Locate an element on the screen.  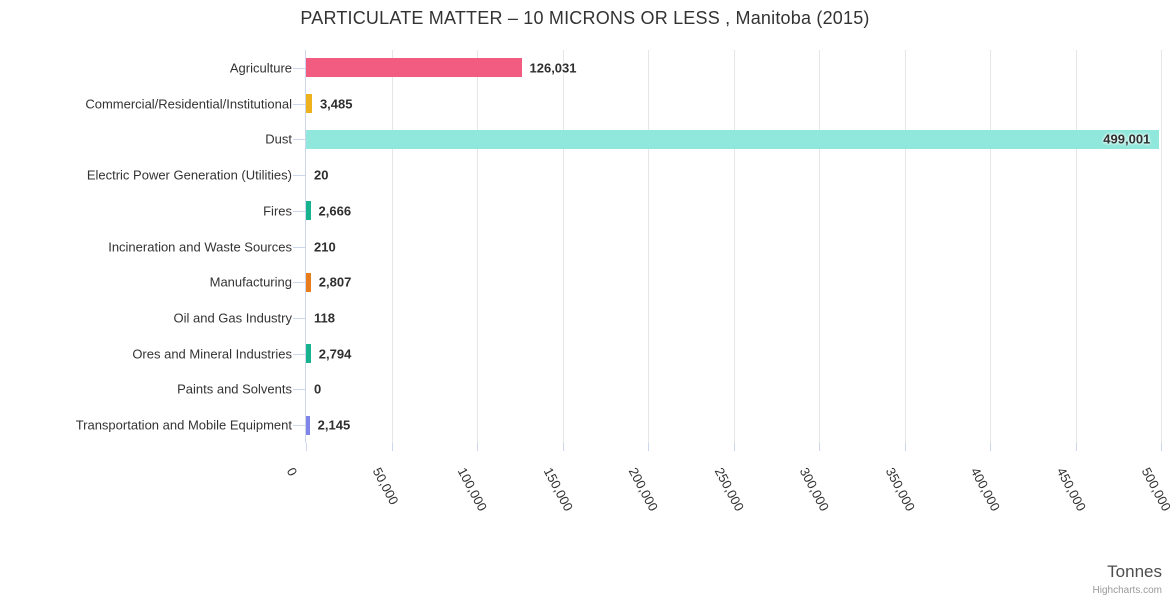
category-label: Dust is located at coordinates (278, 139).